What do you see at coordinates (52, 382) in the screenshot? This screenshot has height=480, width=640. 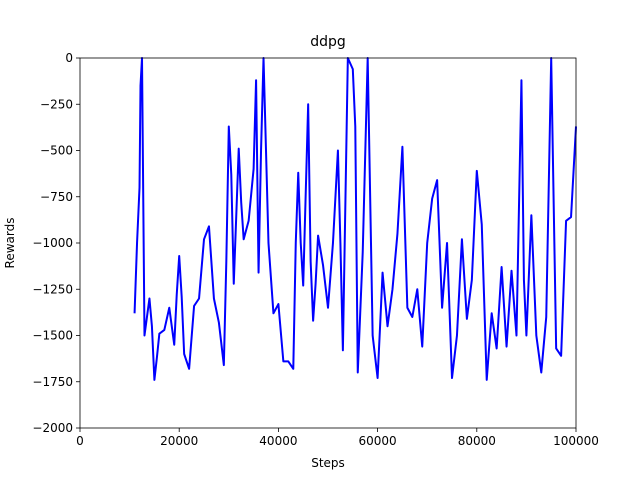 I see `y-tick-label: −1750` at bounding box center [52, 382].